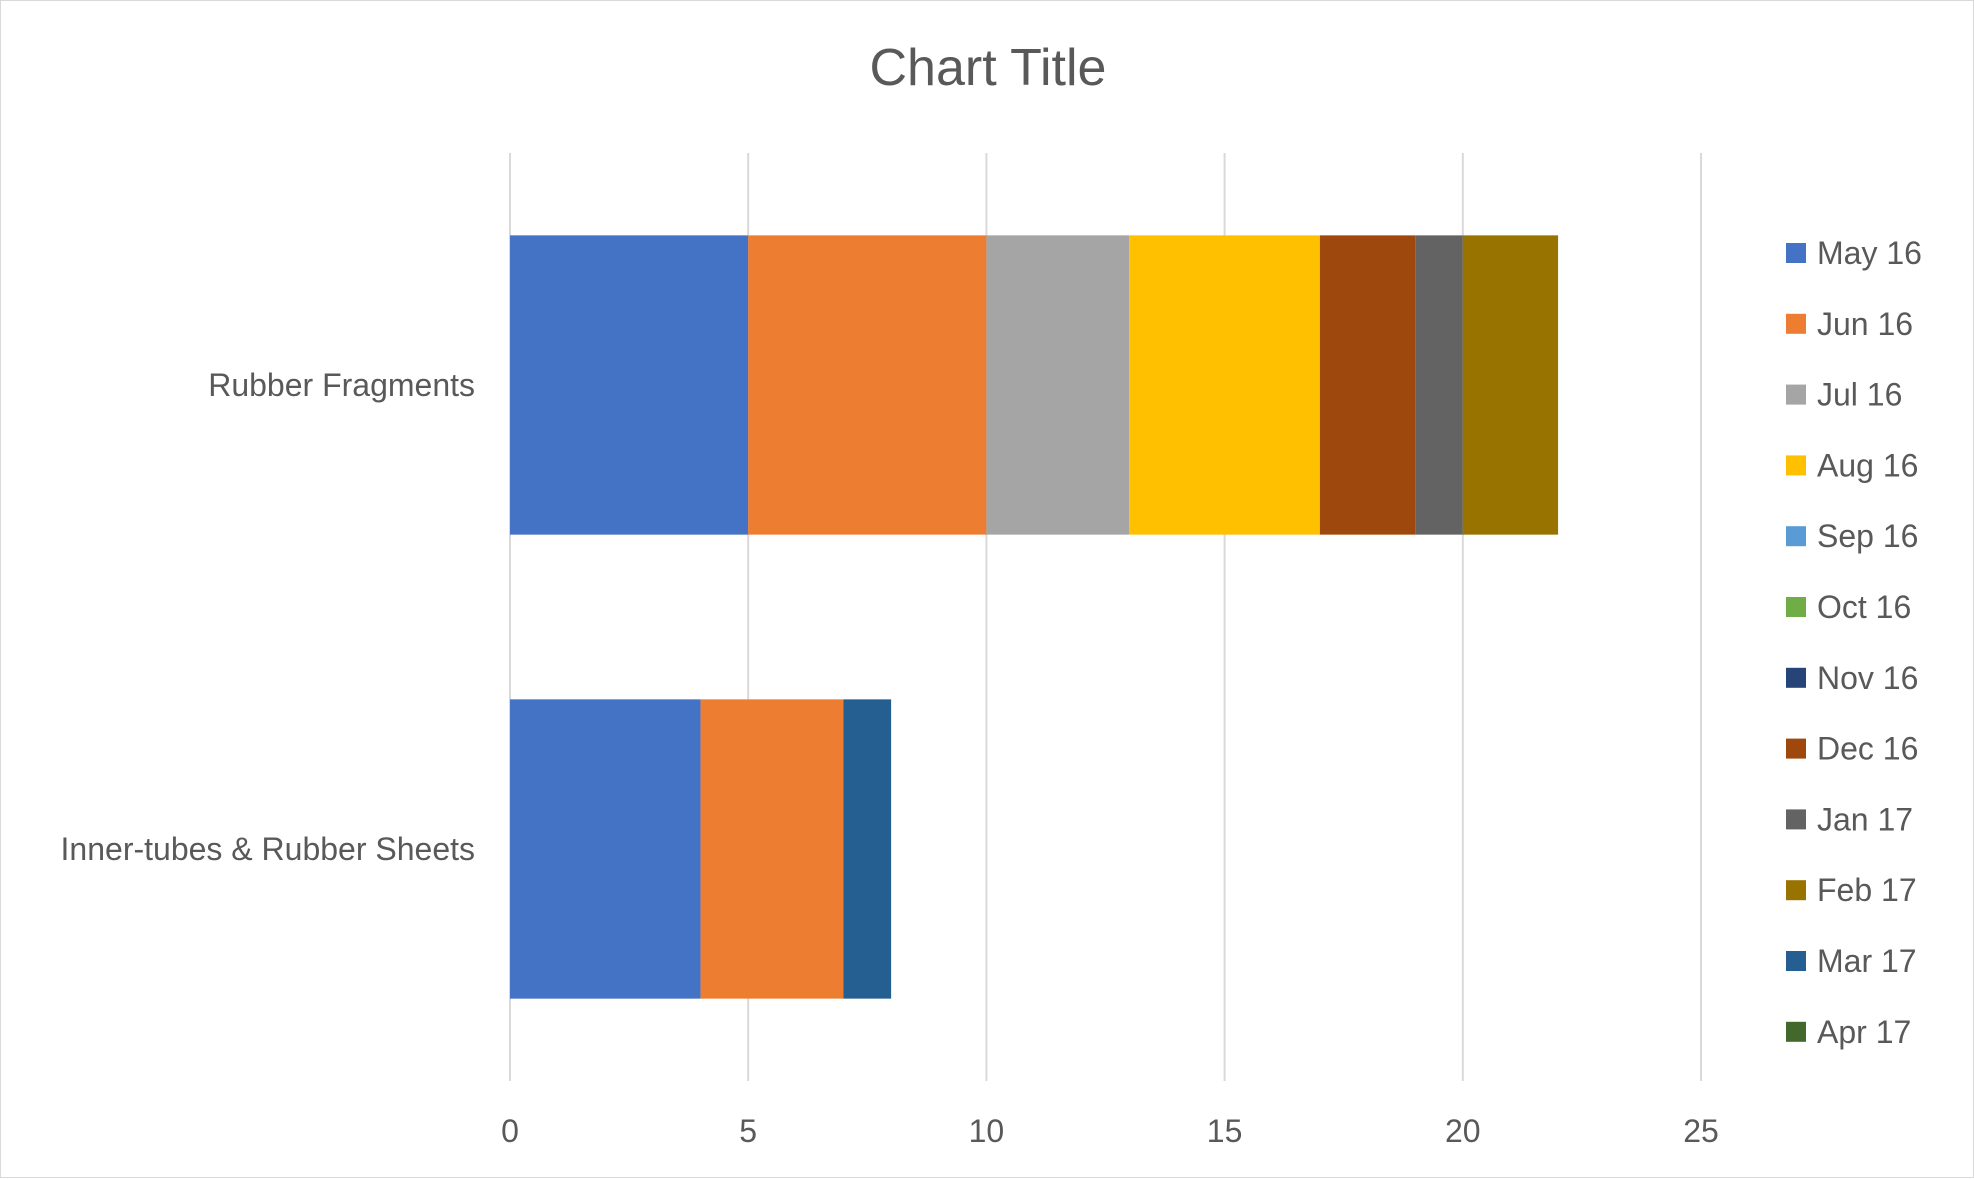  What do you see at coordinates (988, 68) in the screenshot?
I see `chart-title: Chart Title` at bounding box center [988, 68].